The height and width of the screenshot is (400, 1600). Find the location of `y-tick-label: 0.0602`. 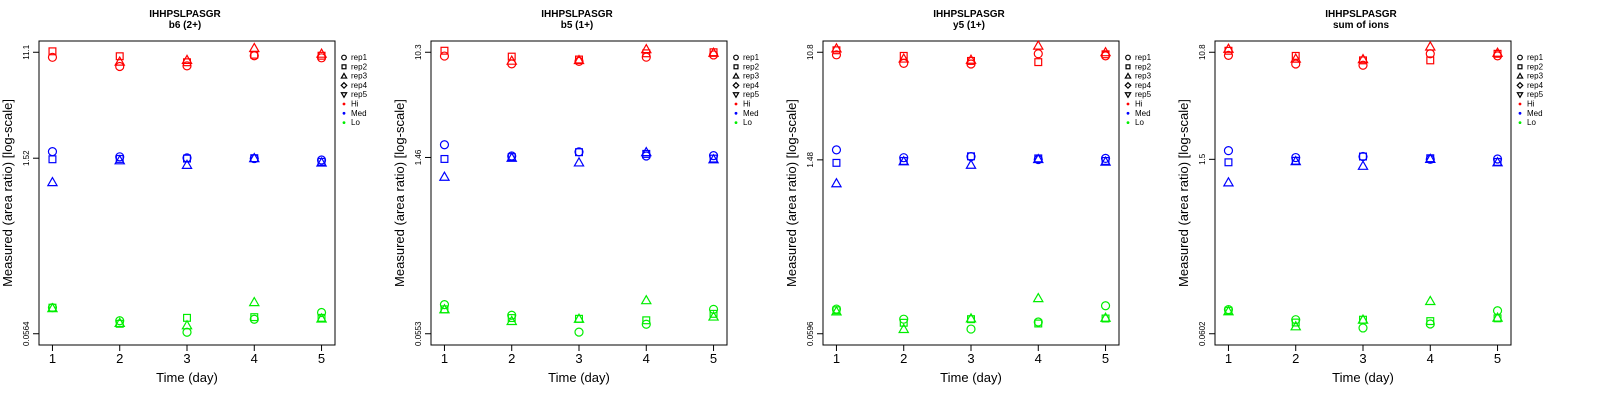

y-tick-label: 0.0602 is located at coordinates (1202, 333).